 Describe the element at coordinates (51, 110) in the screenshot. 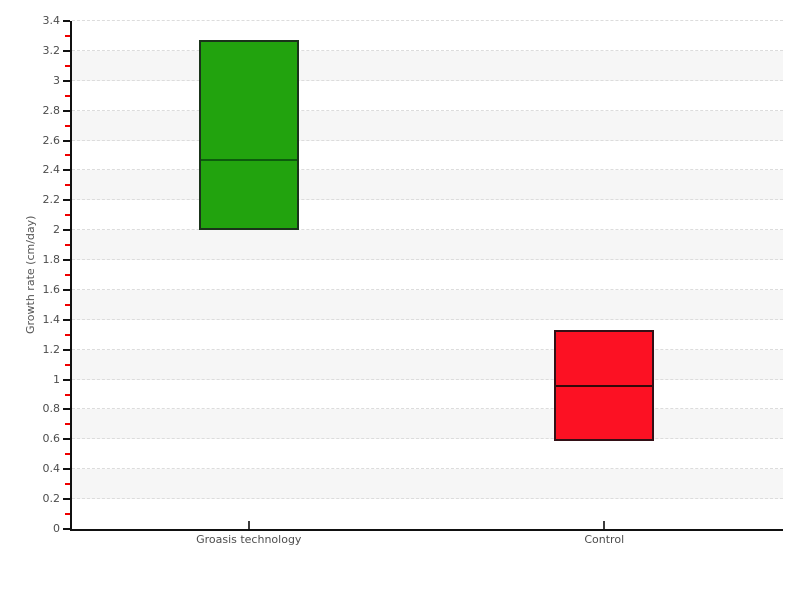

I see `y-tick-label: 2.8` at that location.